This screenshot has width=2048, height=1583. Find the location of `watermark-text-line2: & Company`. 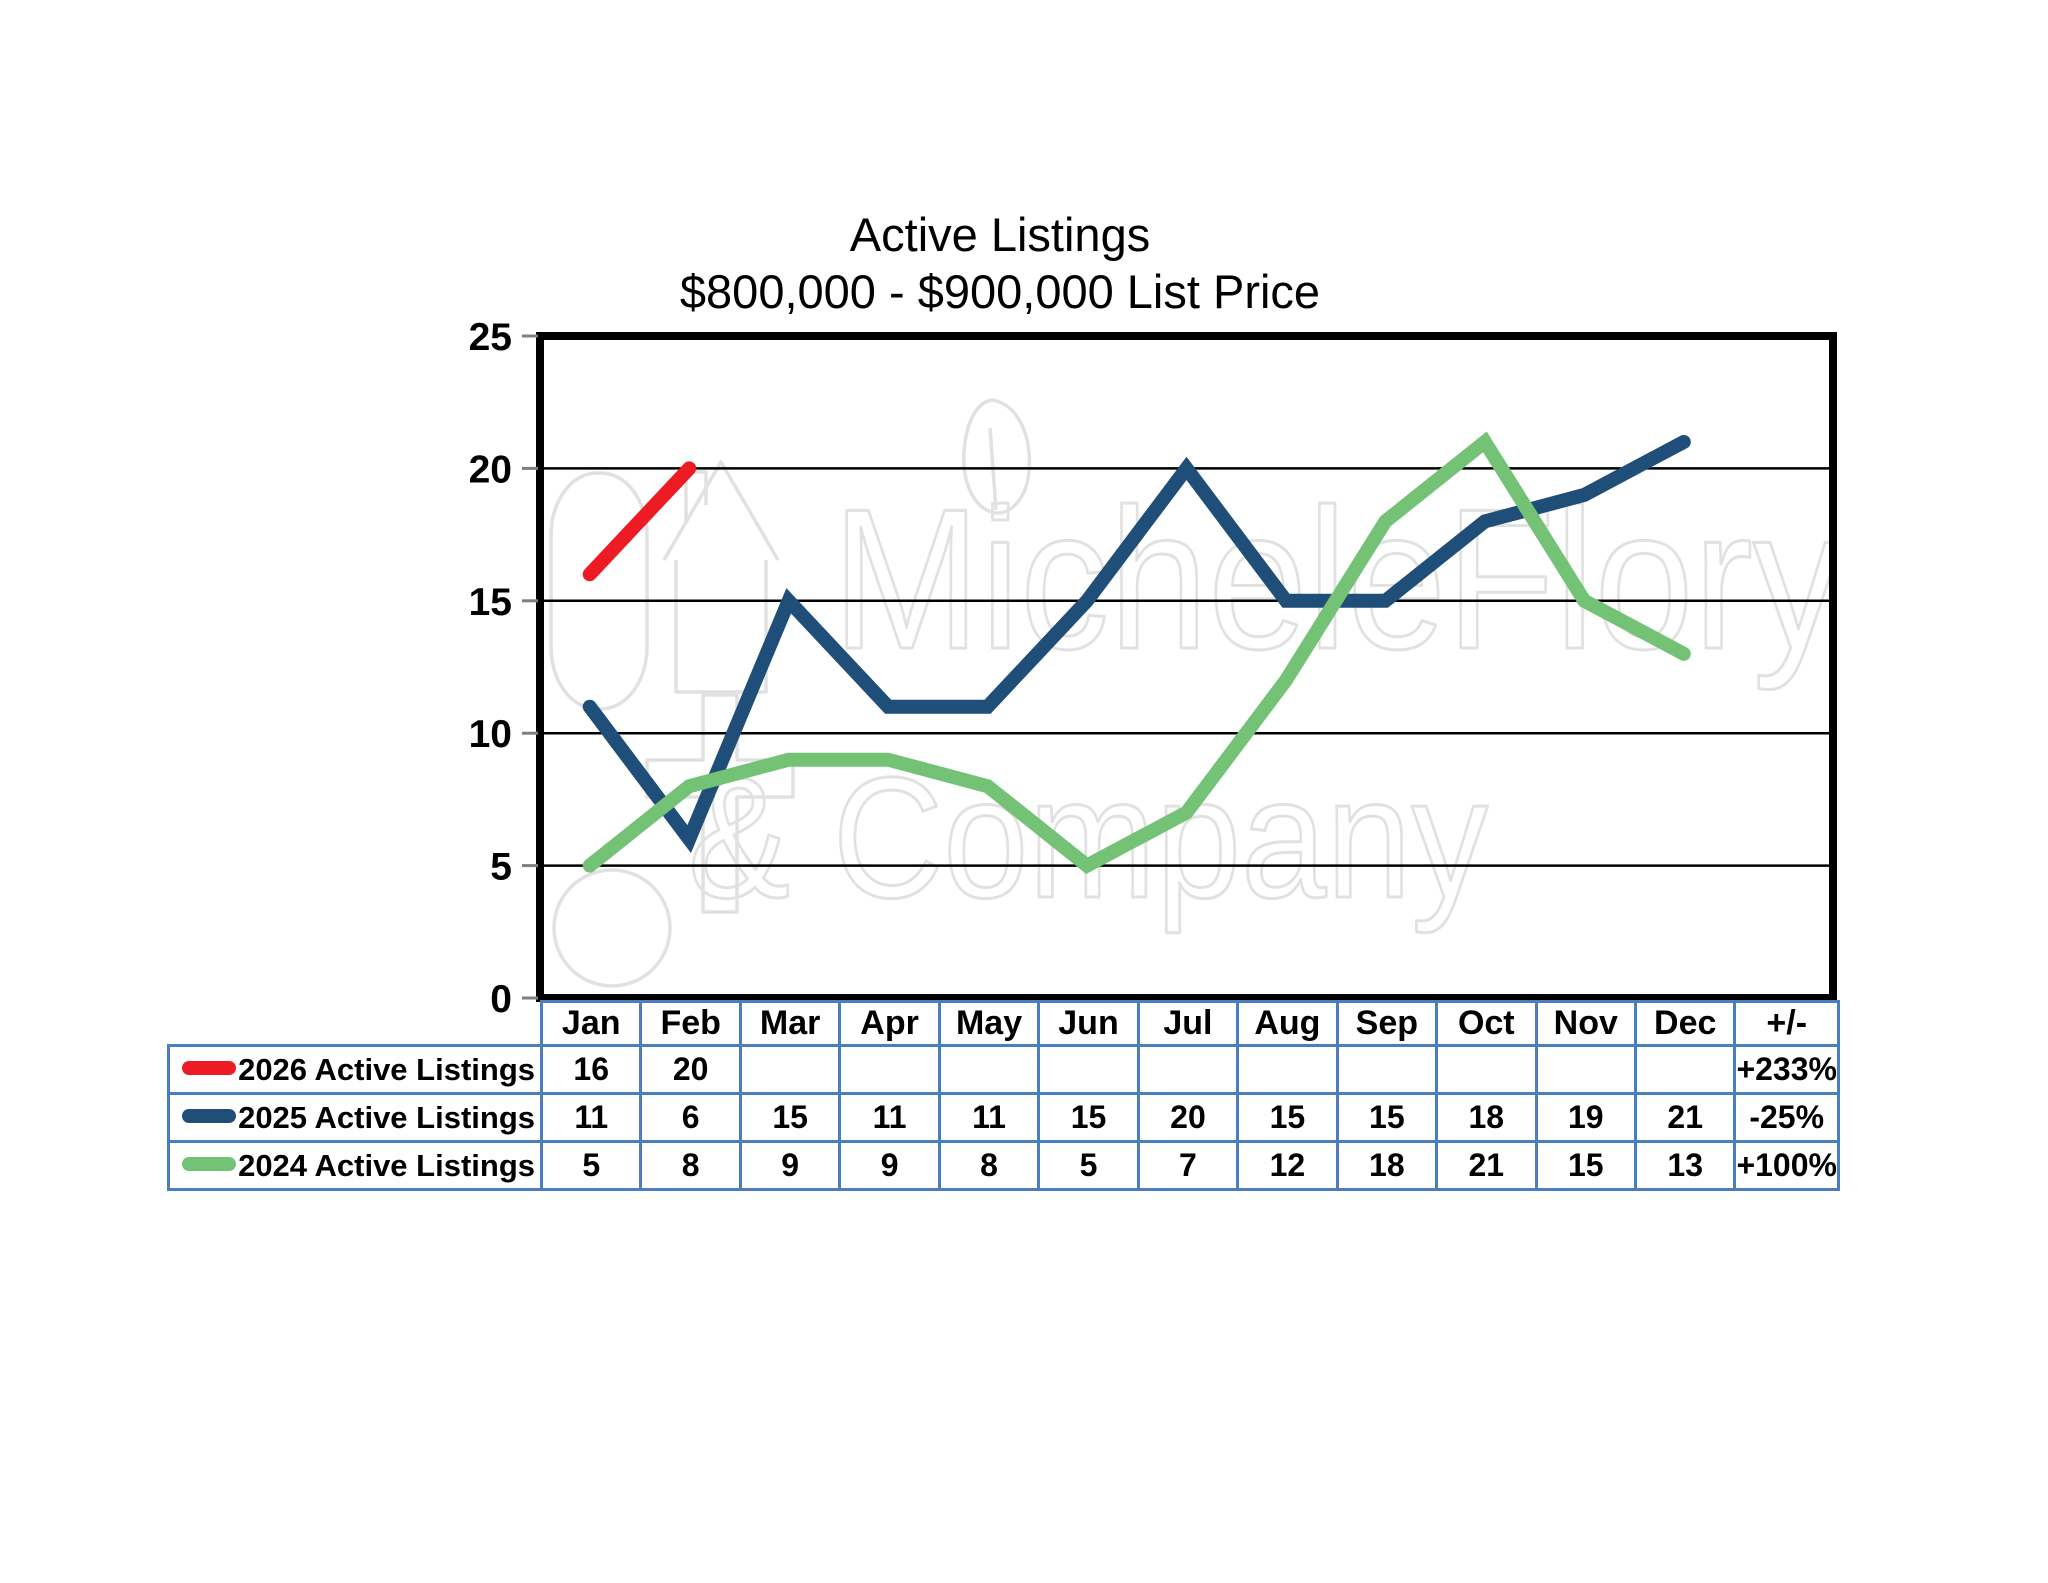

watermark-text-line2: & Company is located at coordinates (1088, 838).